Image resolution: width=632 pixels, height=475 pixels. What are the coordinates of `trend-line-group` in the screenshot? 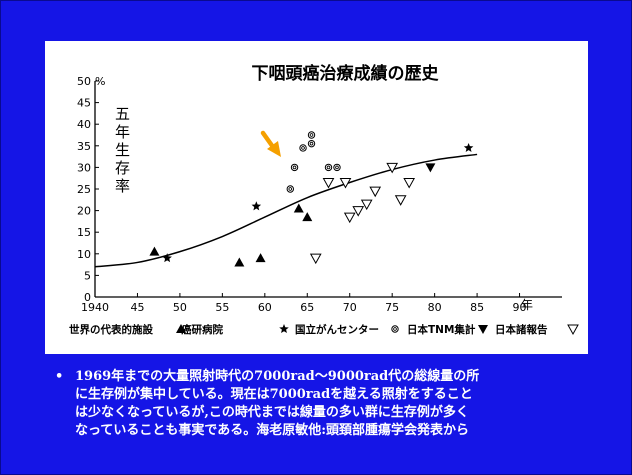 It's located at (286, 210).